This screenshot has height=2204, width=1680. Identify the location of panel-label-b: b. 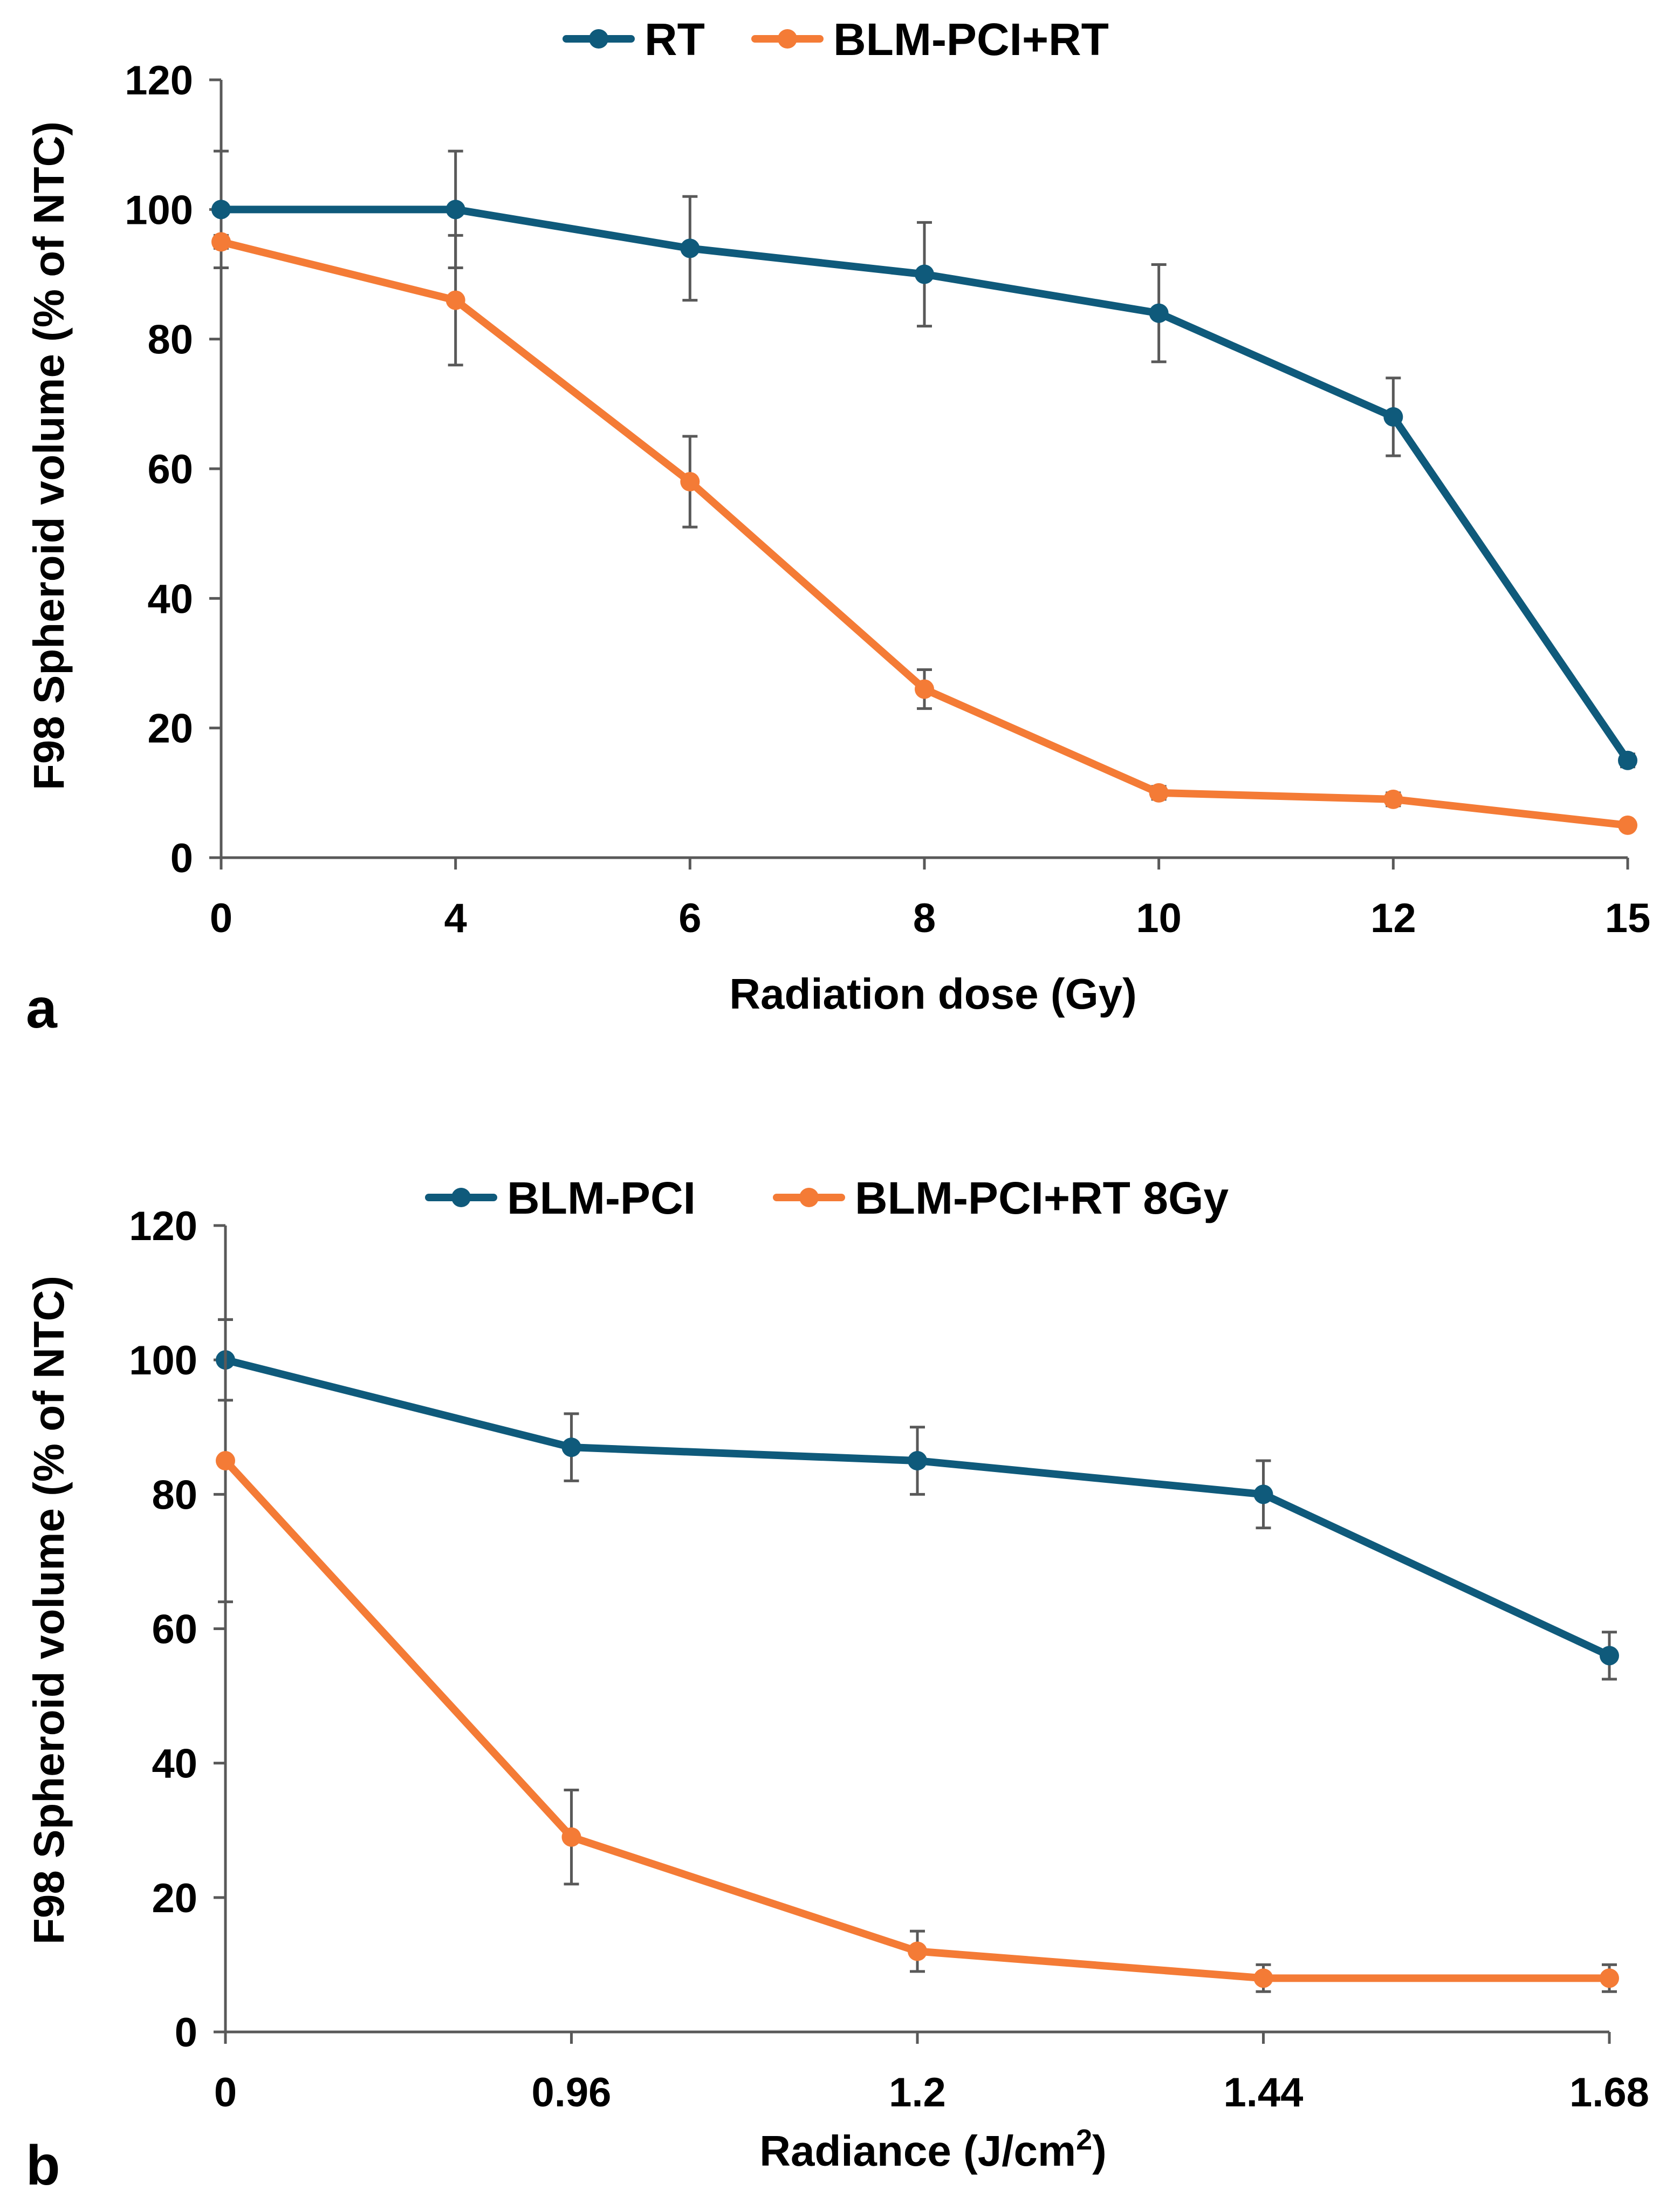
(43, 2165).